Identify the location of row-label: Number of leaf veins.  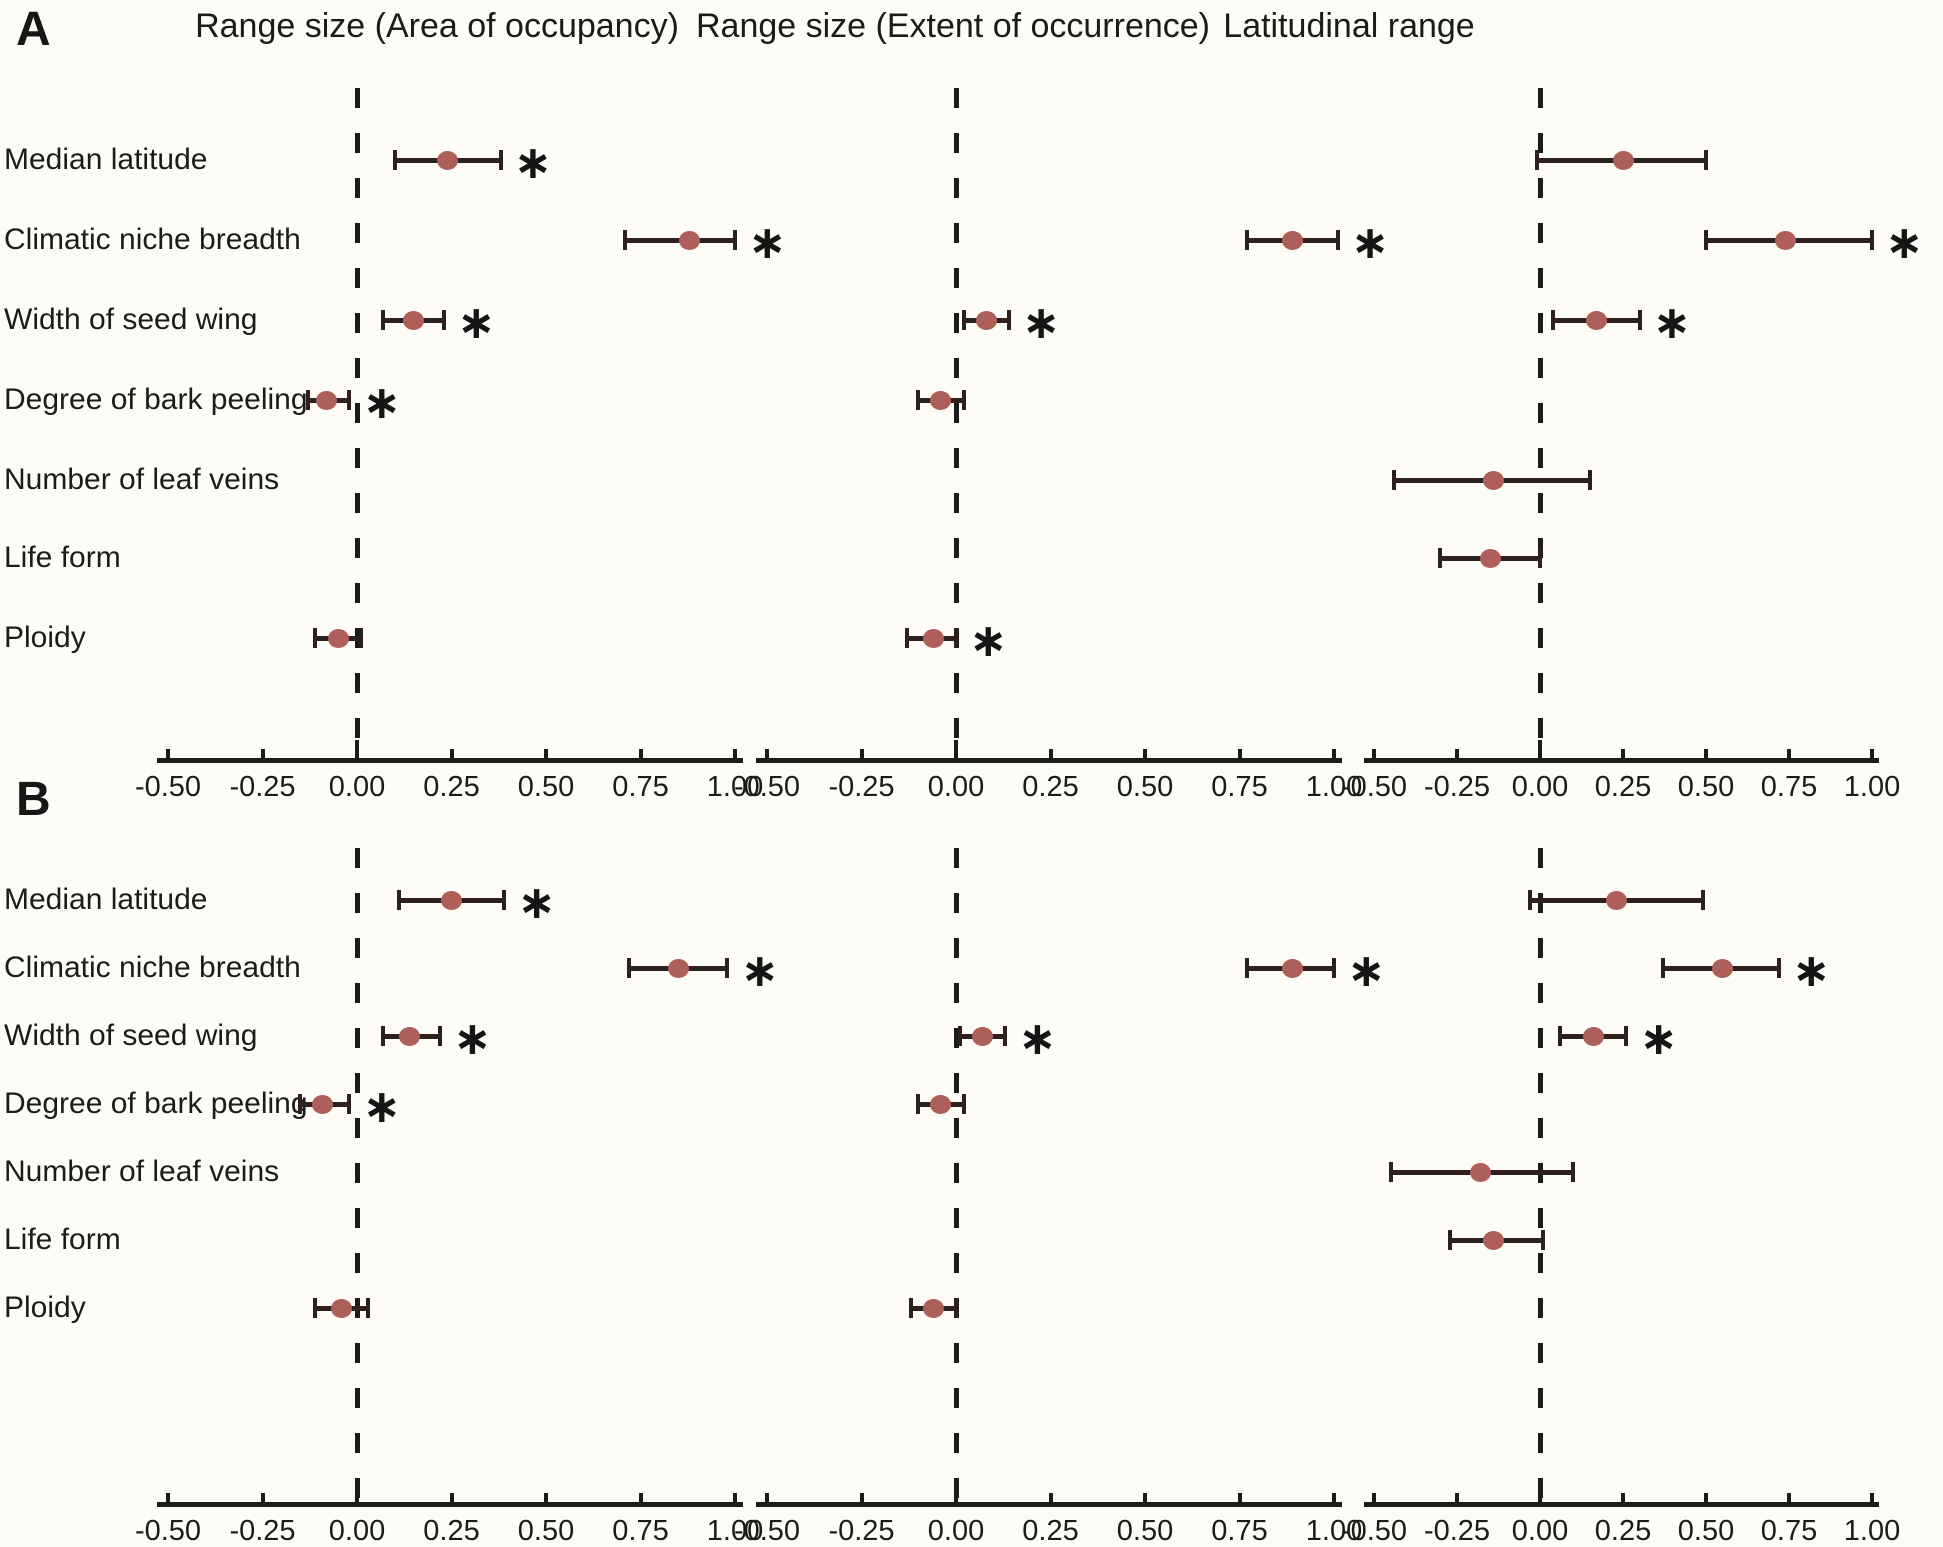
(142, 479).